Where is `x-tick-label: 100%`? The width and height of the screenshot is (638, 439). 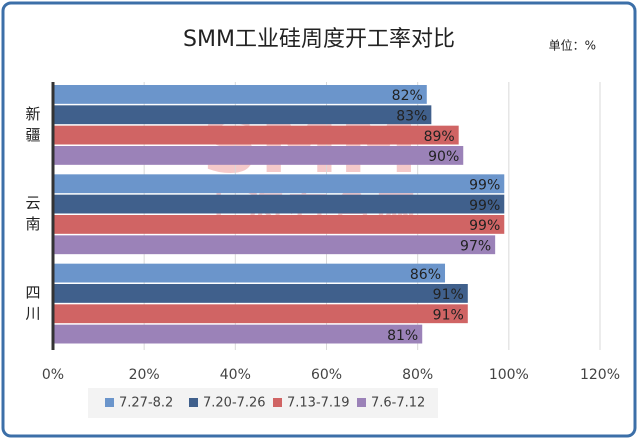
x-tick-label: 100% is located at coordinates (509, 375).